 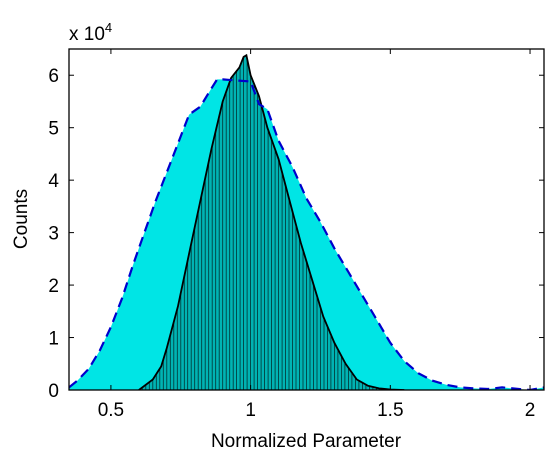 I want to click on y-tick-label: 0, so click(x=53, y=391).